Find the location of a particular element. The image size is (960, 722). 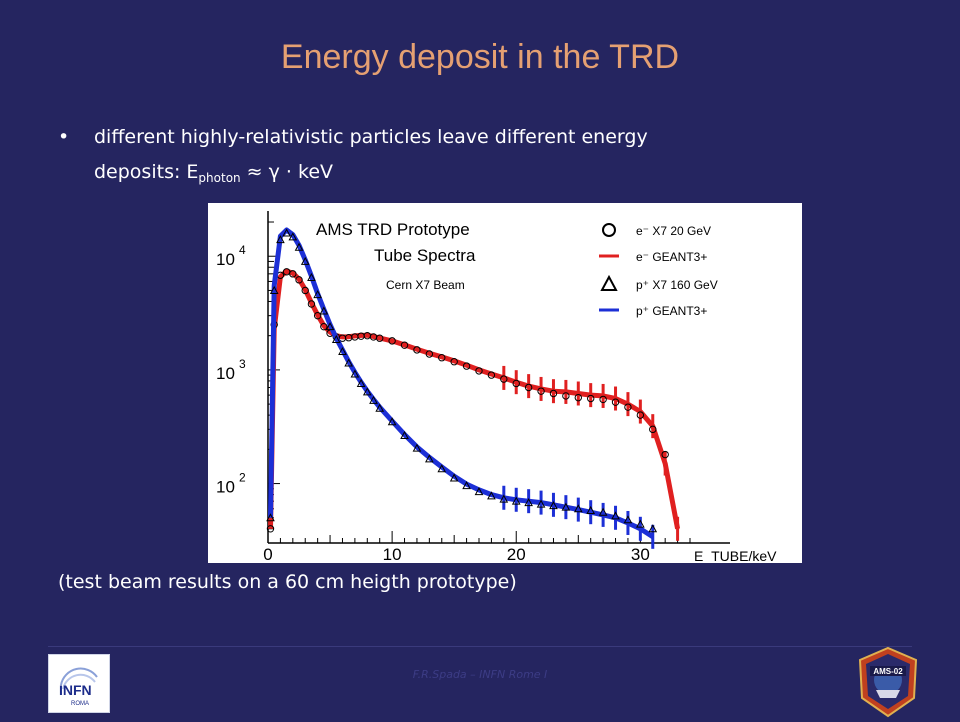

slide-title: Energy deposit in the TRD is located at coordinates (480, 57).